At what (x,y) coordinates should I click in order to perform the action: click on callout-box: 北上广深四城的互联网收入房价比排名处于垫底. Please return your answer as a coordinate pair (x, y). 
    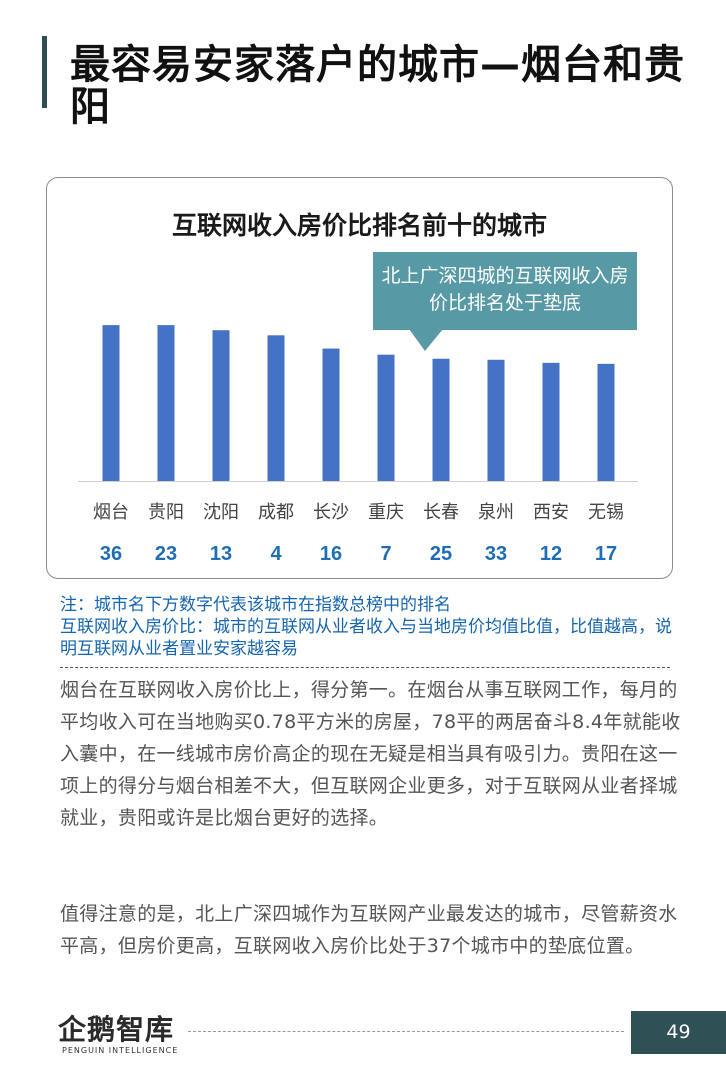
    Looking at the image, I should click on (505, 291).